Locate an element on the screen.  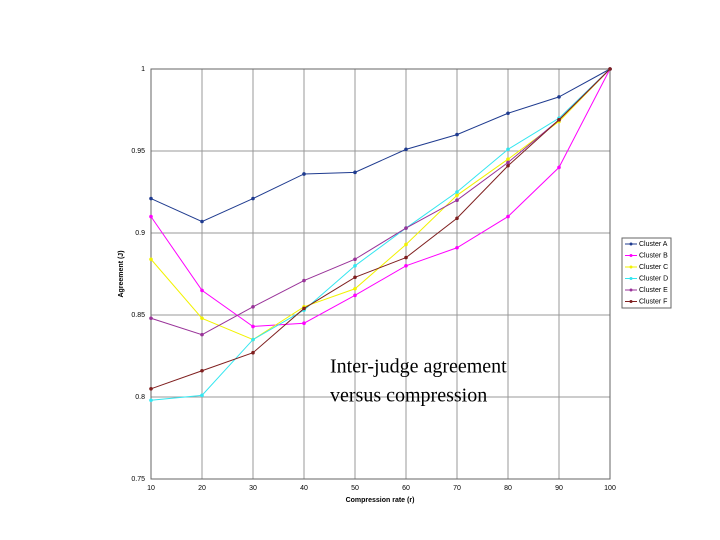
x-tick-label: 50 is located at coordinates (355, 488).